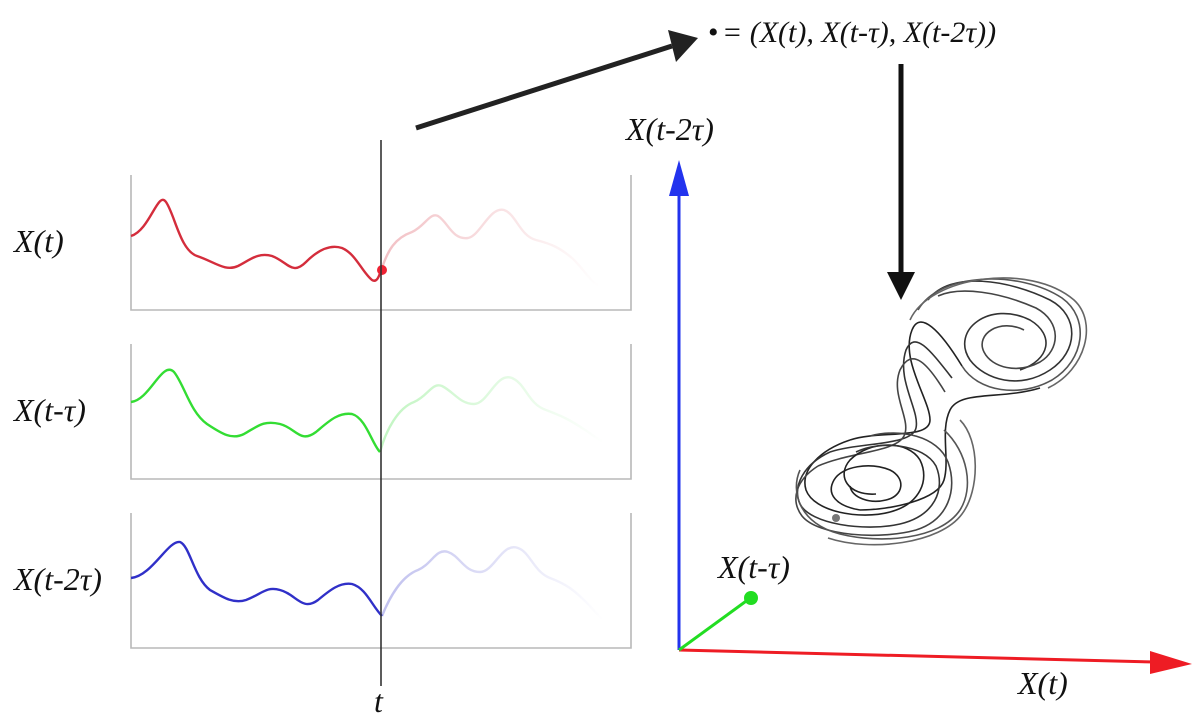 The width and height of the screenshot is (1196, 716). Describe the element at coordinates (859, 32) in the screenshot. I see `formula-text: = (X(t), X(t-τ), X(t-2τ))` at that location.